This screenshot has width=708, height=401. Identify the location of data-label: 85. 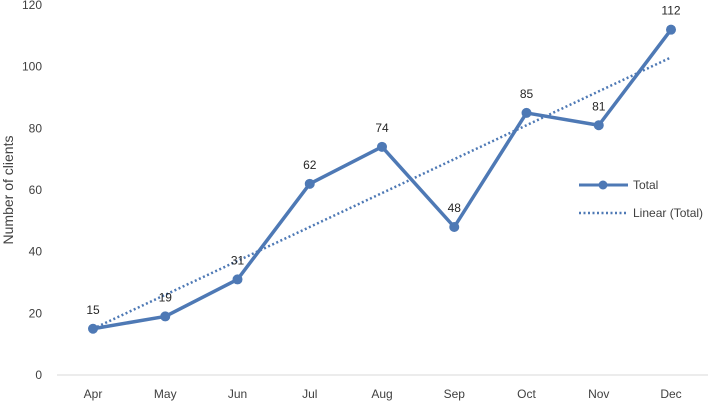
(527, 94).